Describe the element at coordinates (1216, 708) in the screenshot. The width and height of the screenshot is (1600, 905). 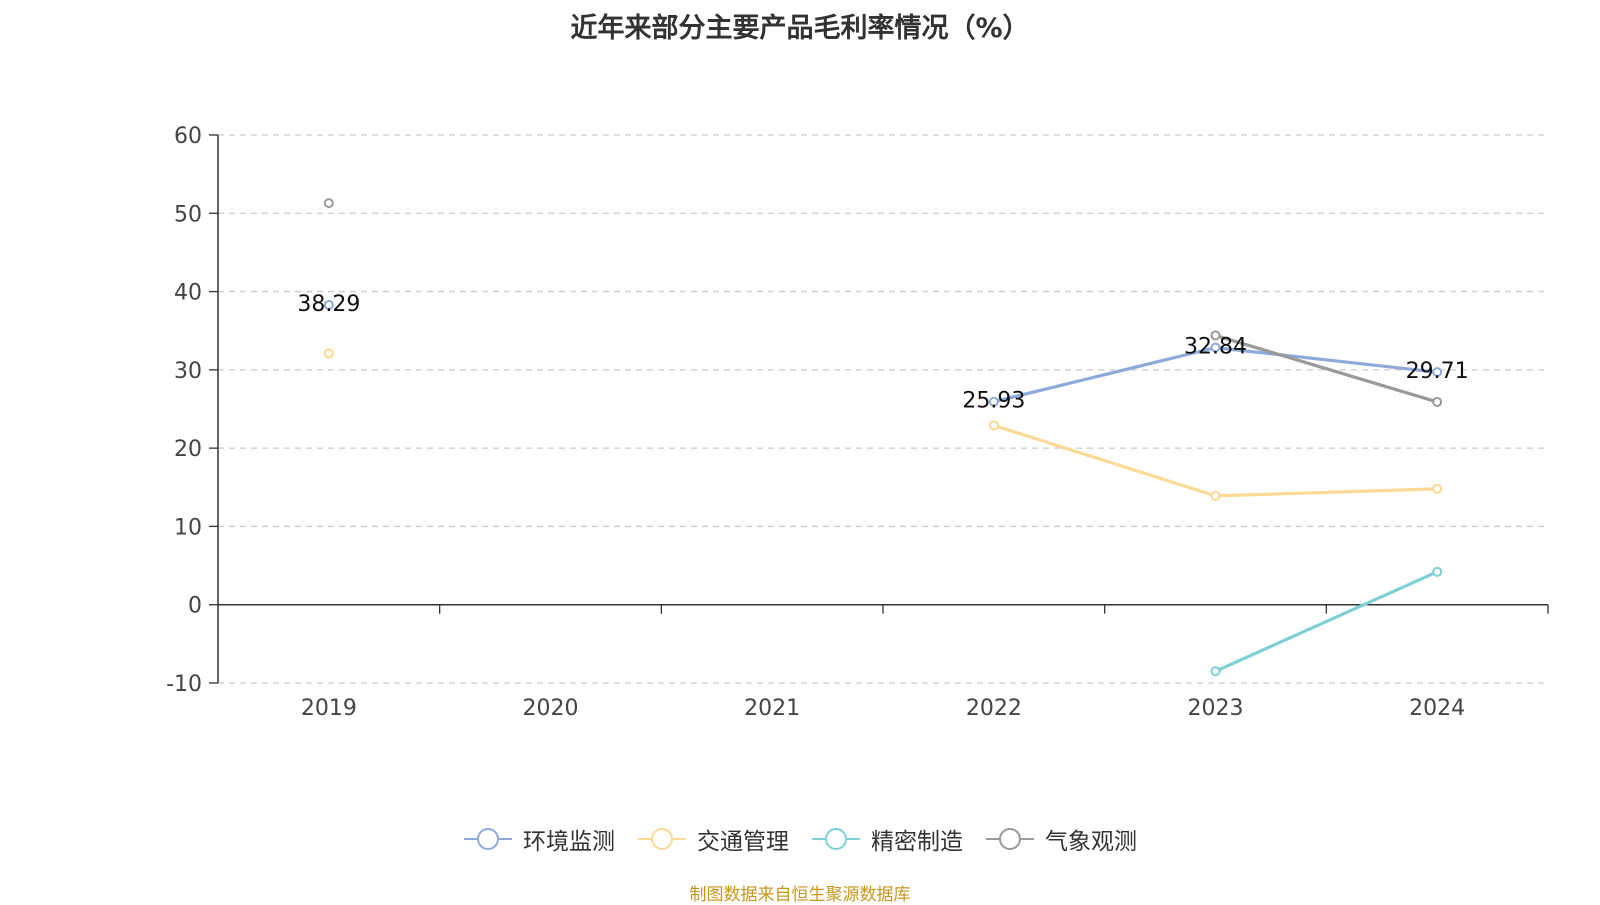
I see `x-tick-label: 2023` at that location.